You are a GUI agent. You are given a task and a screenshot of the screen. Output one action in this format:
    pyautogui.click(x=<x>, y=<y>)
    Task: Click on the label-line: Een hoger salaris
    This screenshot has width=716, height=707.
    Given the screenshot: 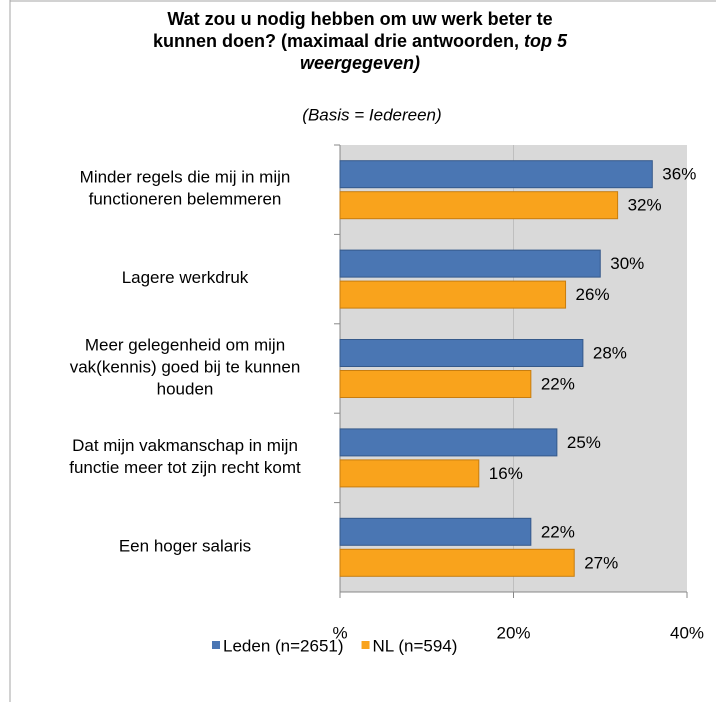 What is the action you would take?
    pyautogui.click(x=185, y=546)
    